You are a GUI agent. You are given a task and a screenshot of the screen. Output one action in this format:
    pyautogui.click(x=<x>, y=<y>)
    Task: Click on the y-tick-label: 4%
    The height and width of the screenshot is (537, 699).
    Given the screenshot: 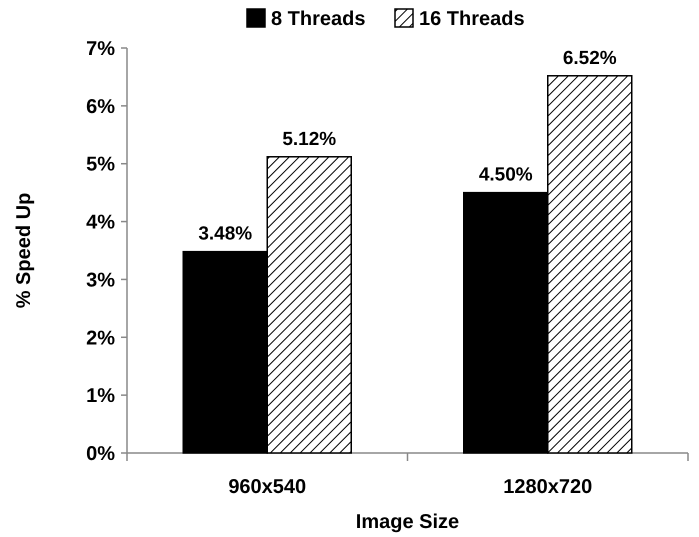 What is the action you would take?
    pyautogui.click(x=101, y=223)
    